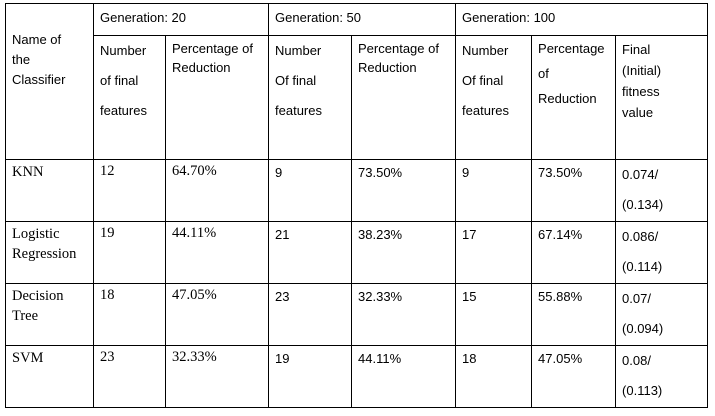 This screenshot has width=715, height=416. What do you see at coordinates (494, 376) in the screenshot?
I see `g100-features-cell: 18` at bounding box center [494, 376].